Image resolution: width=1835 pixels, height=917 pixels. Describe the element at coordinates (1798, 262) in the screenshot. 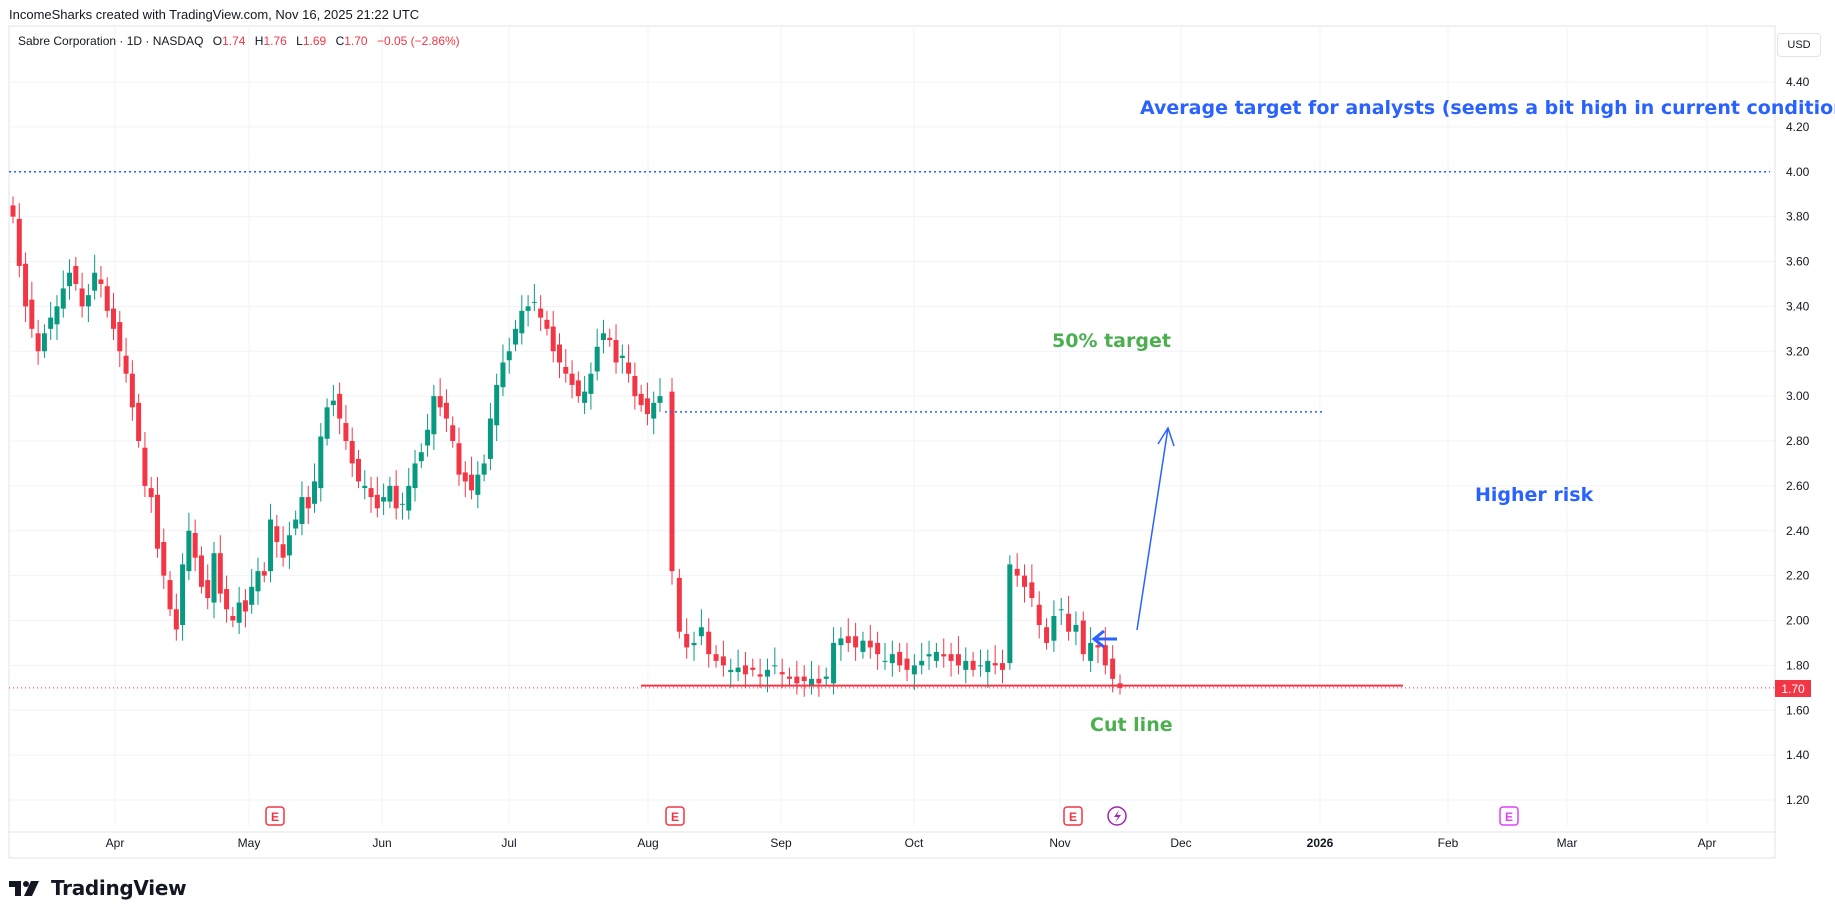

I see `y-tick-label: 3.60` at that location.